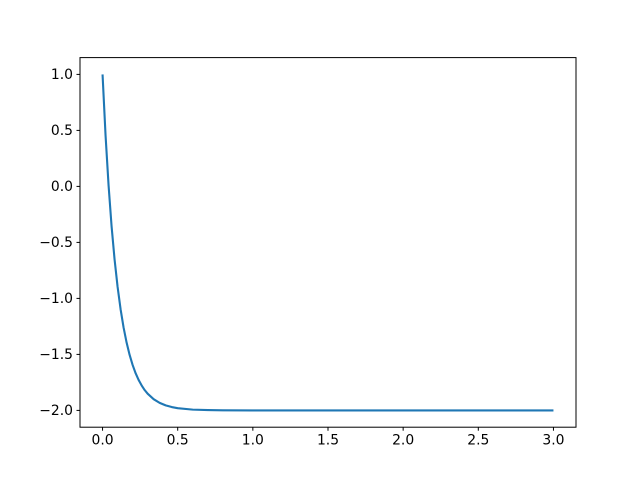  I want to click on y-tick-label: 0.5, so click(62, 131).